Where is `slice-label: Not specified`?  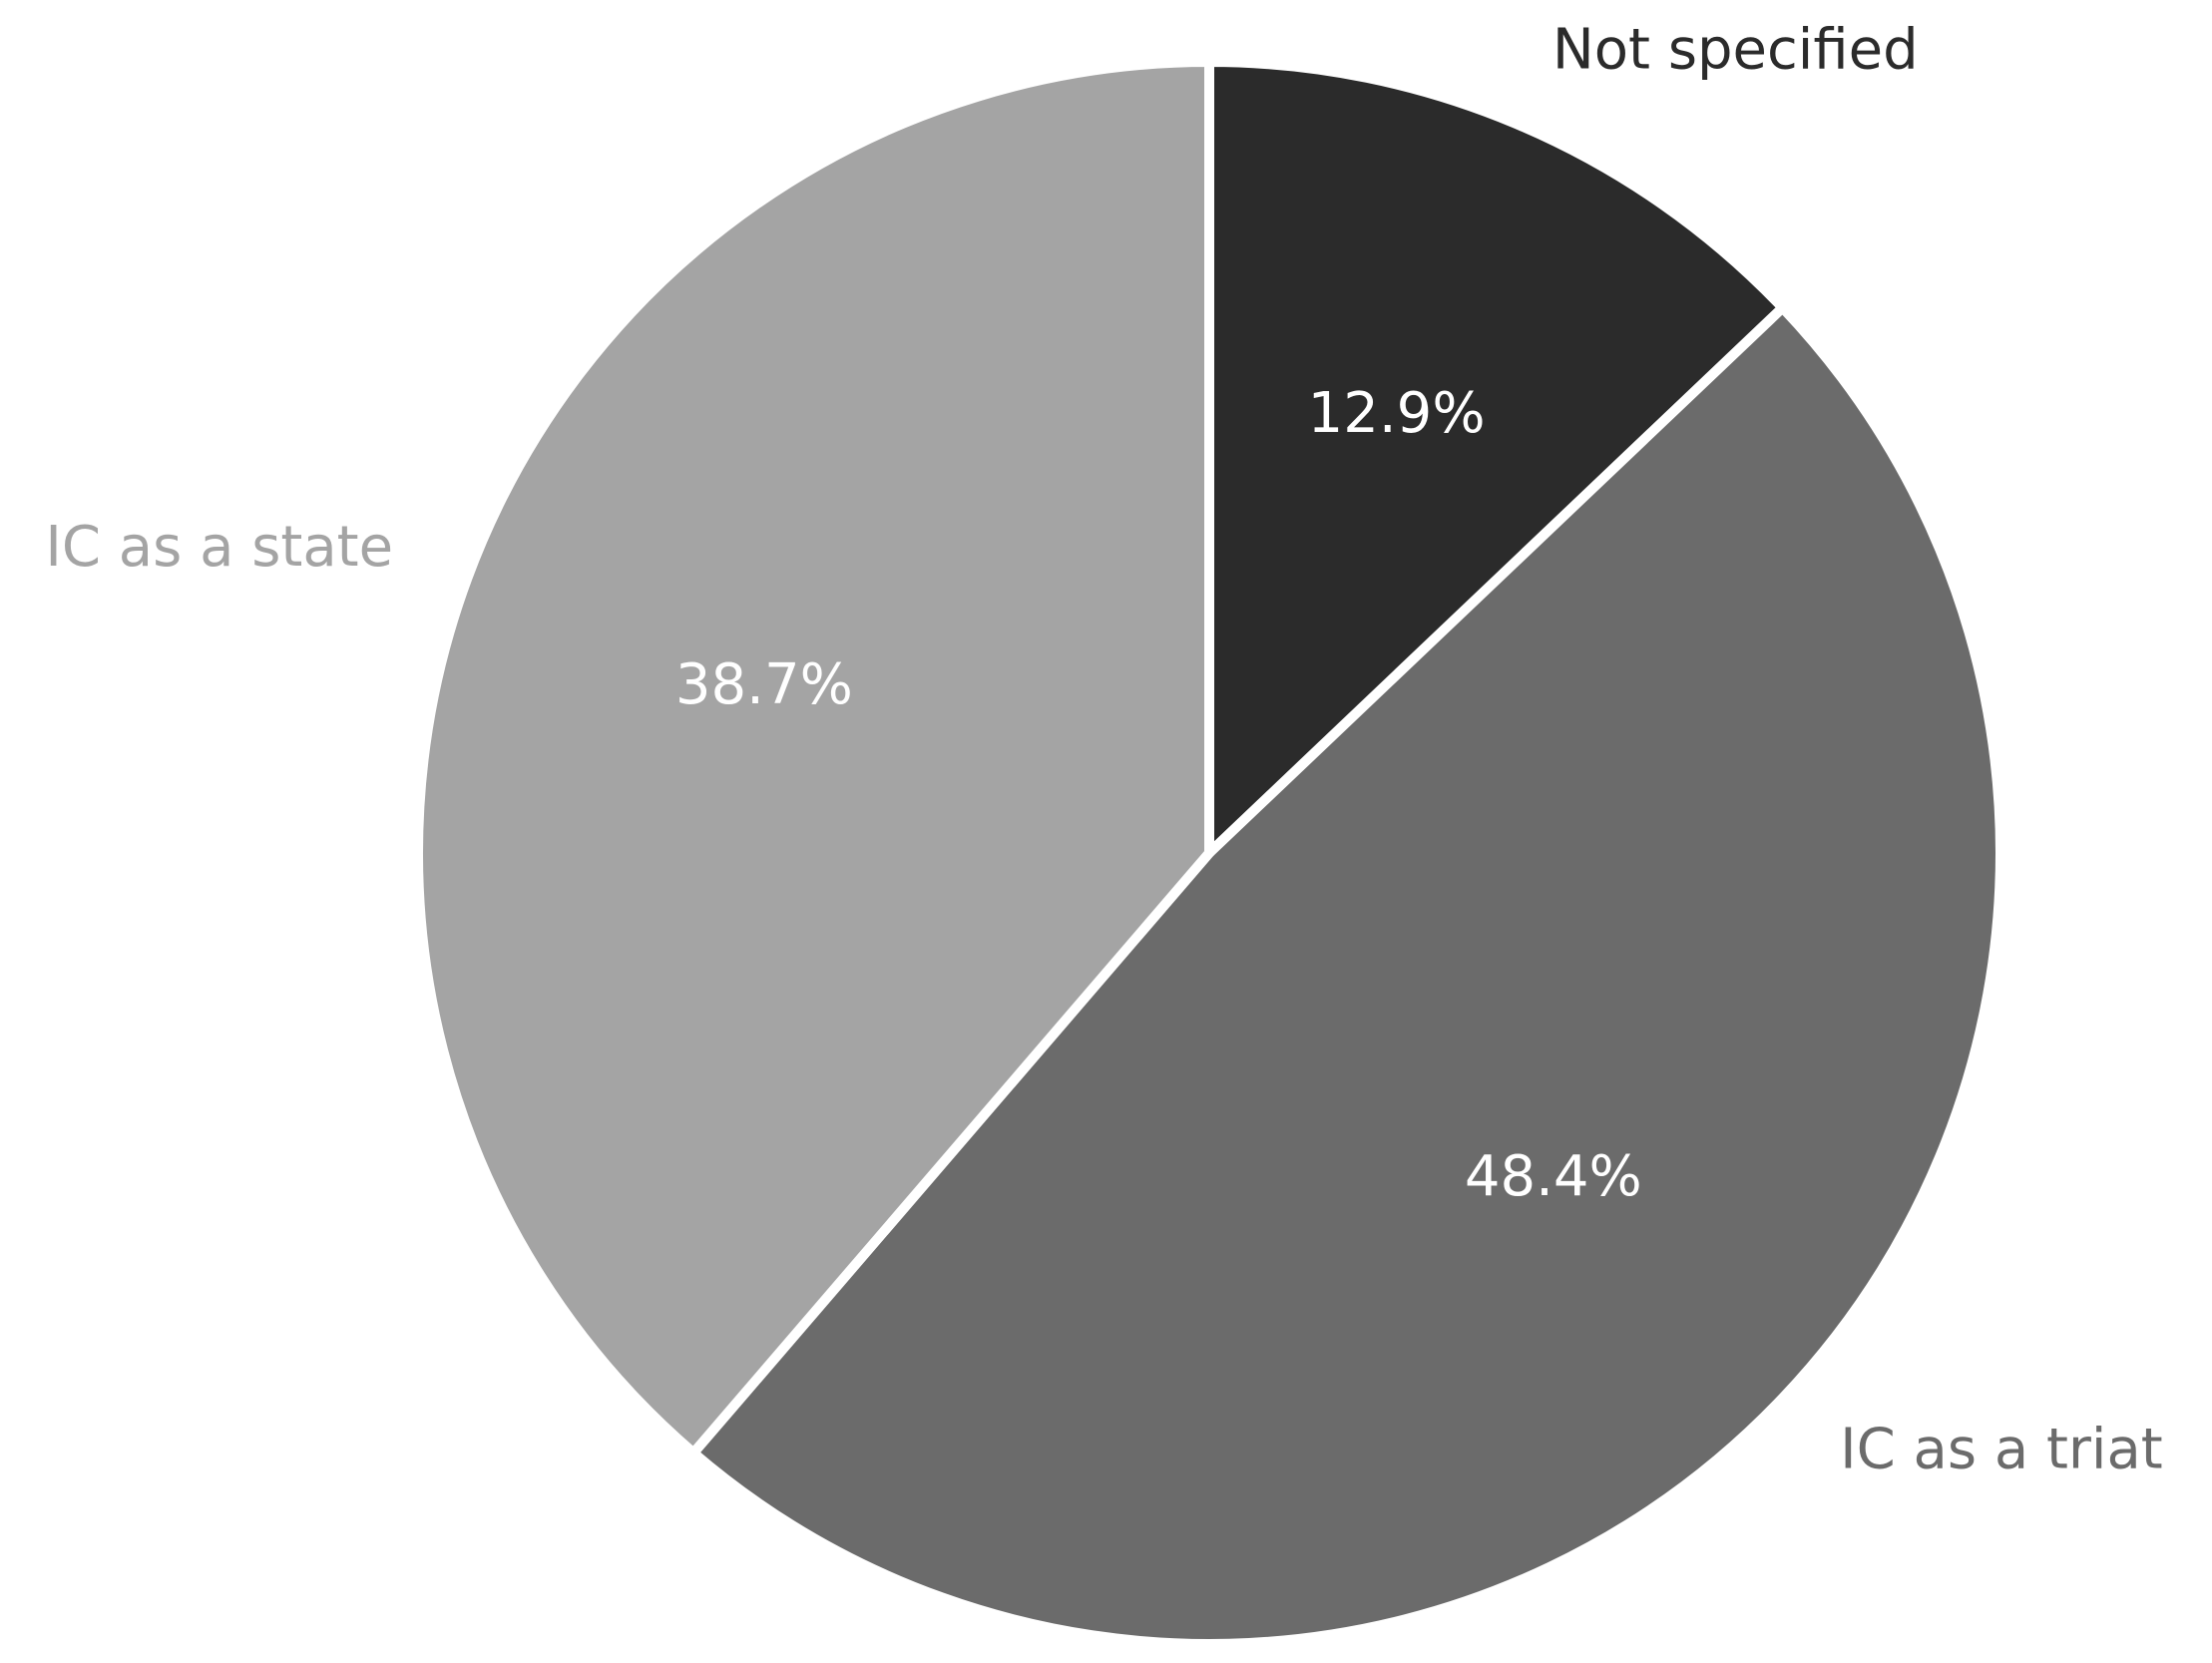 slice-label: Not specified is located at coordinates (1735, 49).